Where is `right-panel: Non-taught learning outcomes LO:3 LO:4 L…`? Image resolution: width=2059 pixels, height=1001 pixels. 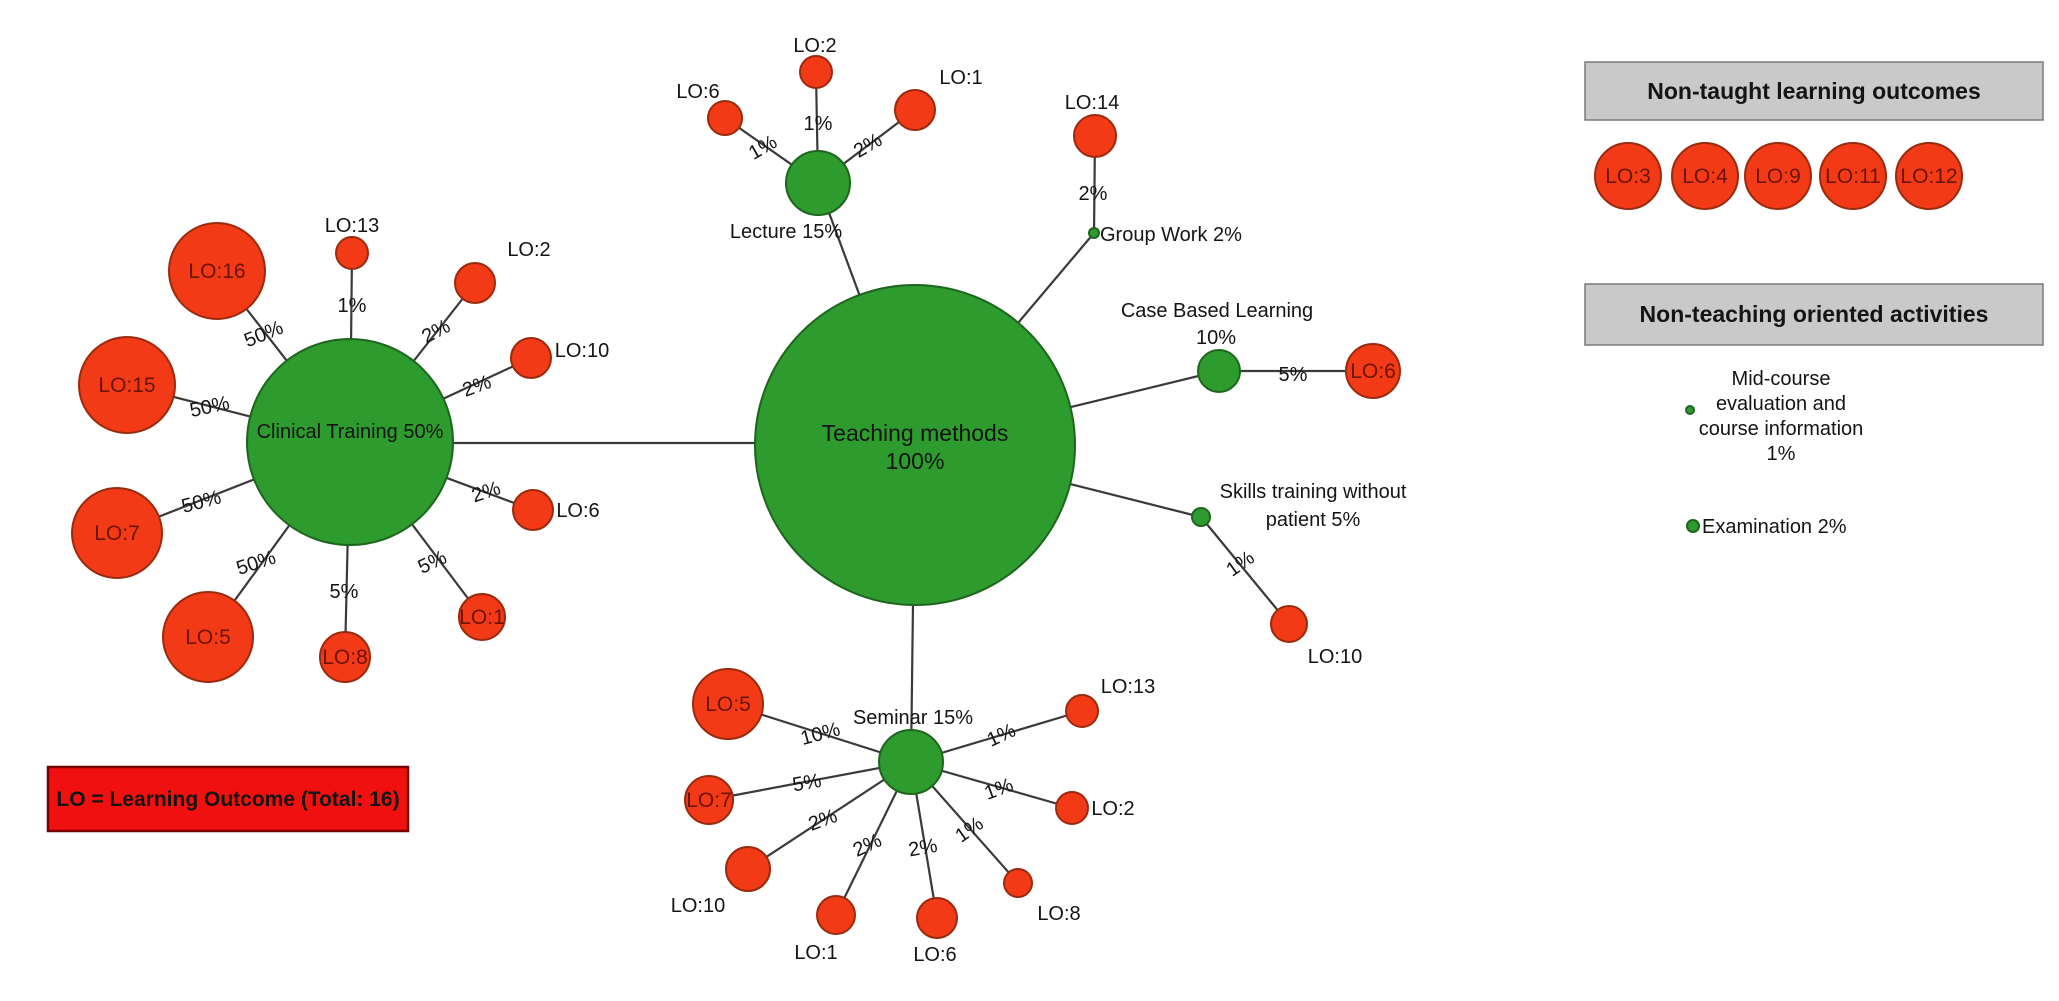
right-panel: Non-taught learning outcomes LO:3 LO:4 L… is located at coordinates (1814, 299).